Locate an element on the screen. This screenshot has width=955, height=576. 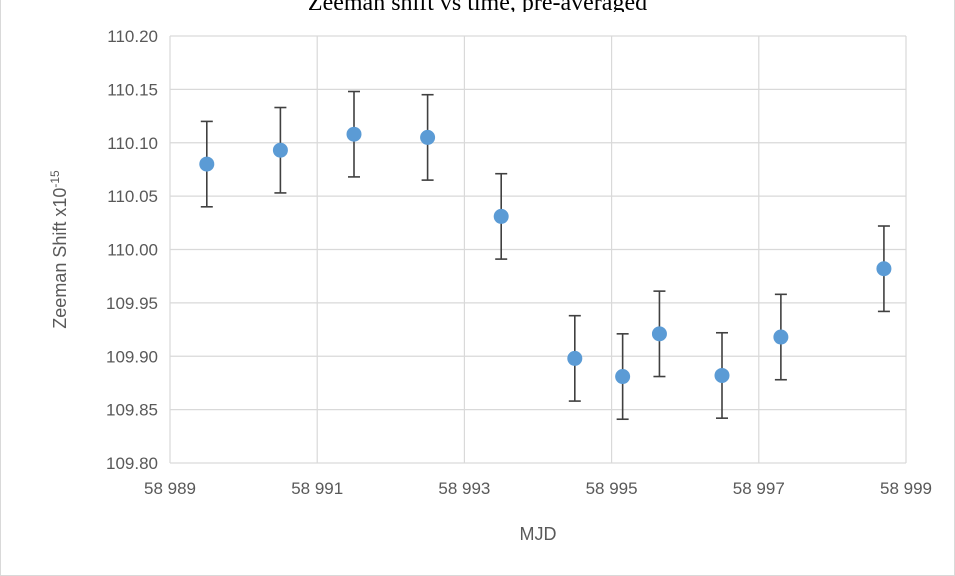
y-tick-label: 109.80 is located at coordinates (132, 463).